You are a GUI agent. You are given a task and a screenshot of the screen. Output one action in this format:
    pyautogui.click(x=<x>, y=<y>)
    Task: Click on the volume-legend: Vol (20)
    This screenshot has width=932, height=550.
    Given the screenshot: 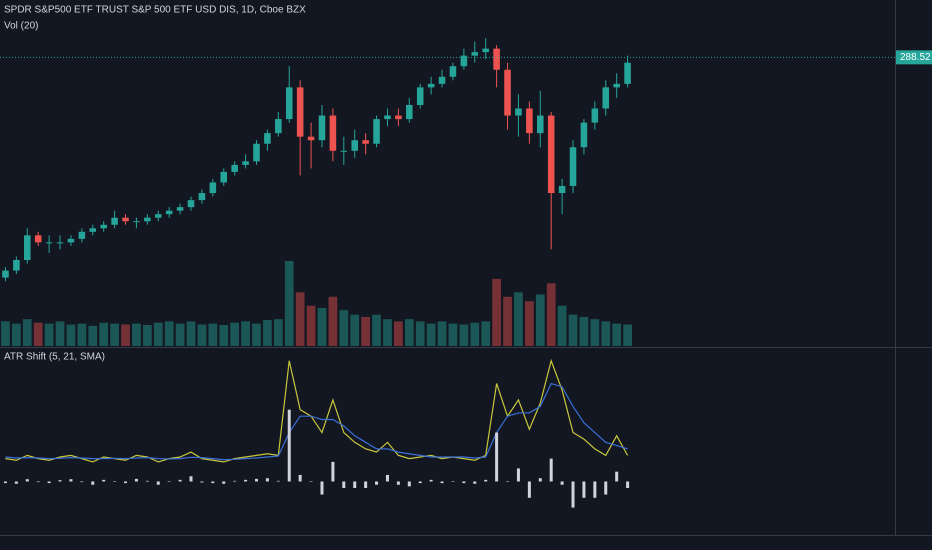 What is the action you would take?
    pyautogui.click(x=21, y=26)
    